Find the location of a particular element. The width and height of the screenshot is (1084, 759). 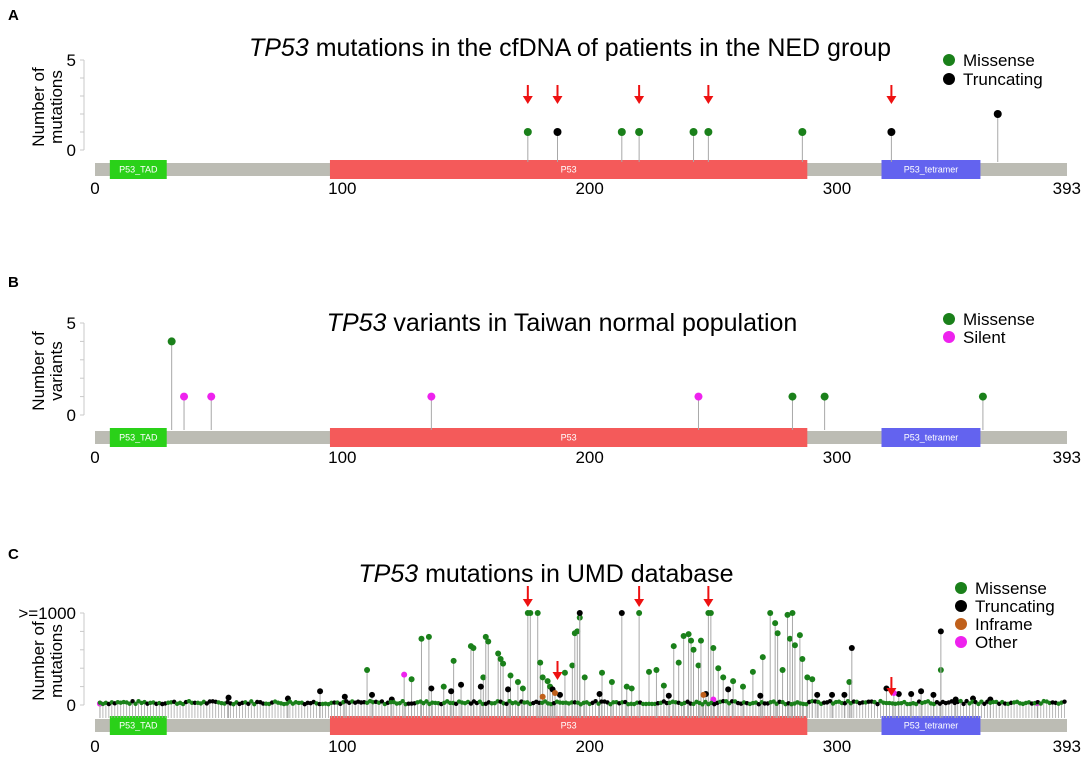

y-axis-label: Number of mutations is located at coordinates (47, 107).